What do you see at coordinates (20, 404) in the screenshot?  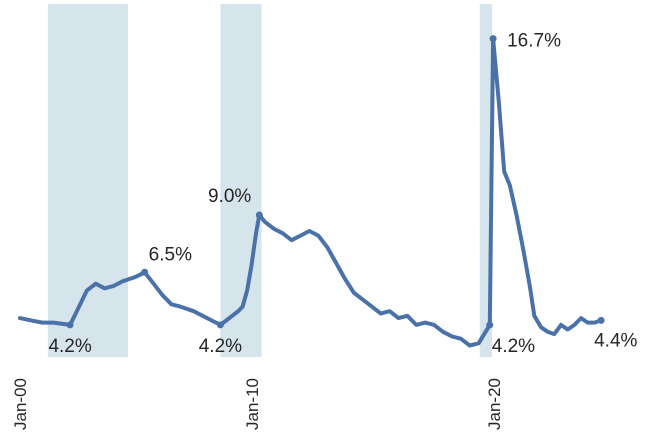 I see `x-tick-label-0: Jan-00` at bounding box center [20, 404].